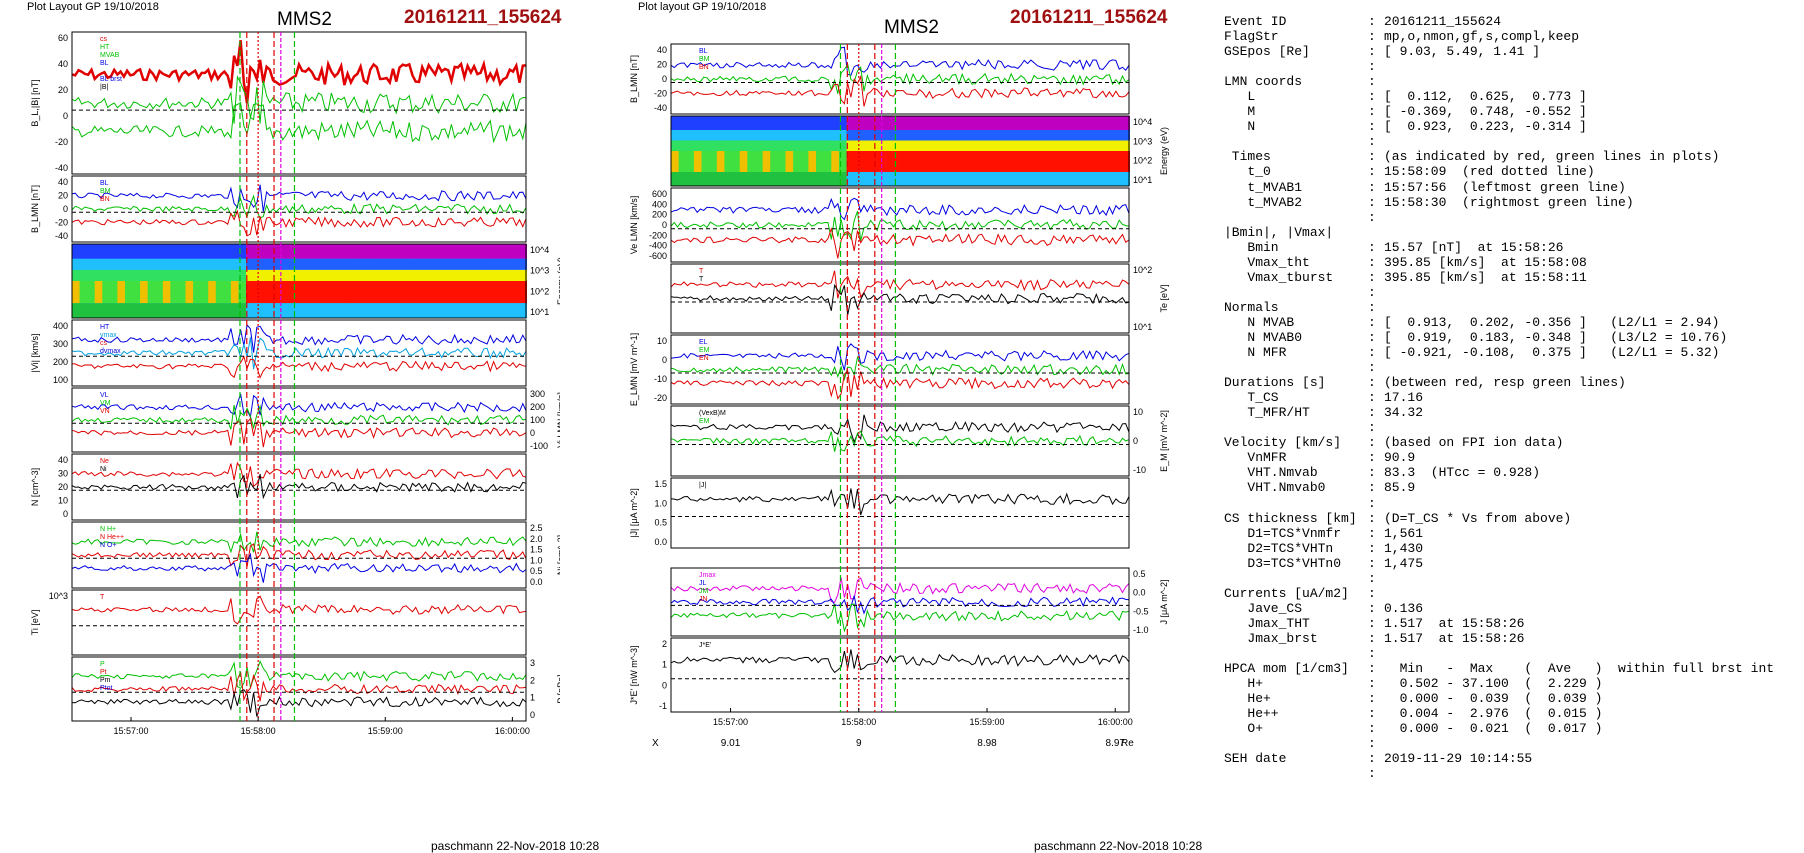 This screenshot has height=853, width=1804. I want to click on info-key: N MVAB0, so click(1263, 337).